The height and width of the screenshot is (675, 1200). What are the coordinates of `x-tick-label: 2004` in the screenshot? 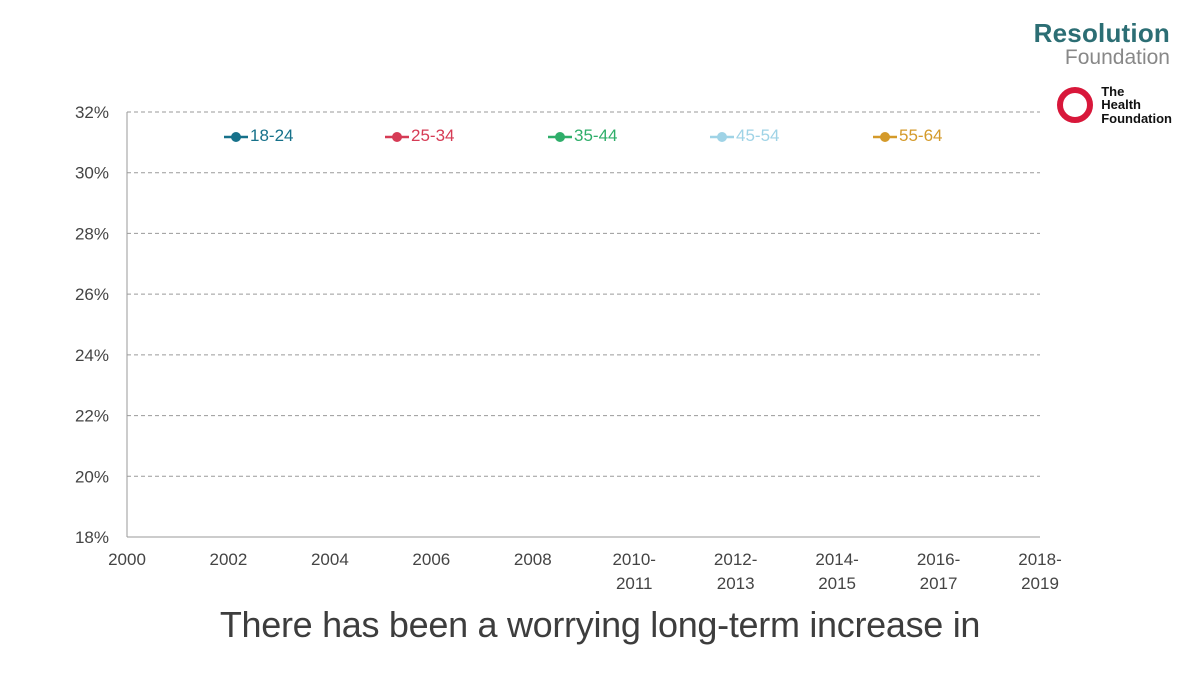 It's located at (330, 559).